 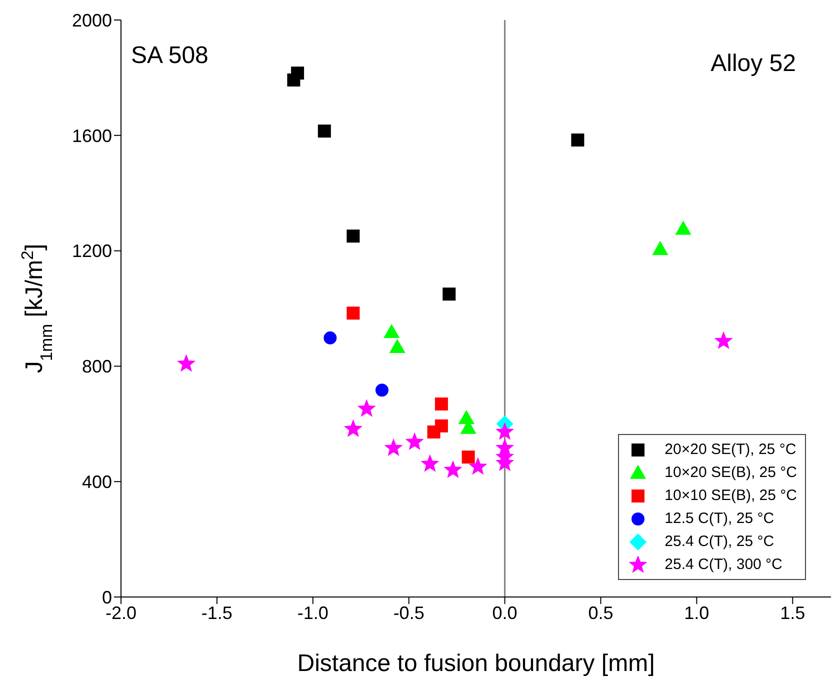 I want to click on annotation: SA 508, so click(x=169, y=56).